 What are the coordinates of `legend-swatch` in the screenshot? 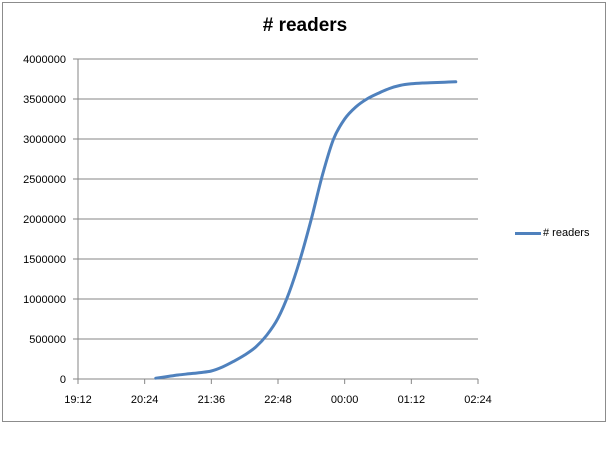 It's located at (528, 233).